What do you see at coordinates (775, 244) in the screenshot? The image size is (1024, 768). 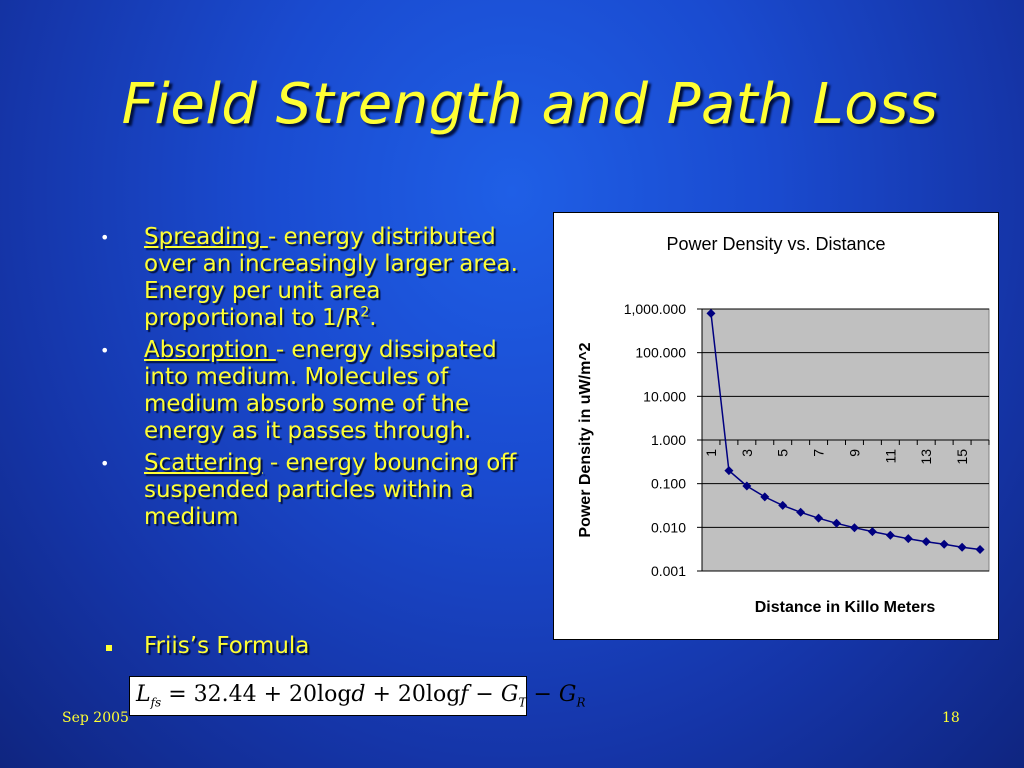 I see `chart-title: Power Density vs. Distance` at bounding box center [775, 244].